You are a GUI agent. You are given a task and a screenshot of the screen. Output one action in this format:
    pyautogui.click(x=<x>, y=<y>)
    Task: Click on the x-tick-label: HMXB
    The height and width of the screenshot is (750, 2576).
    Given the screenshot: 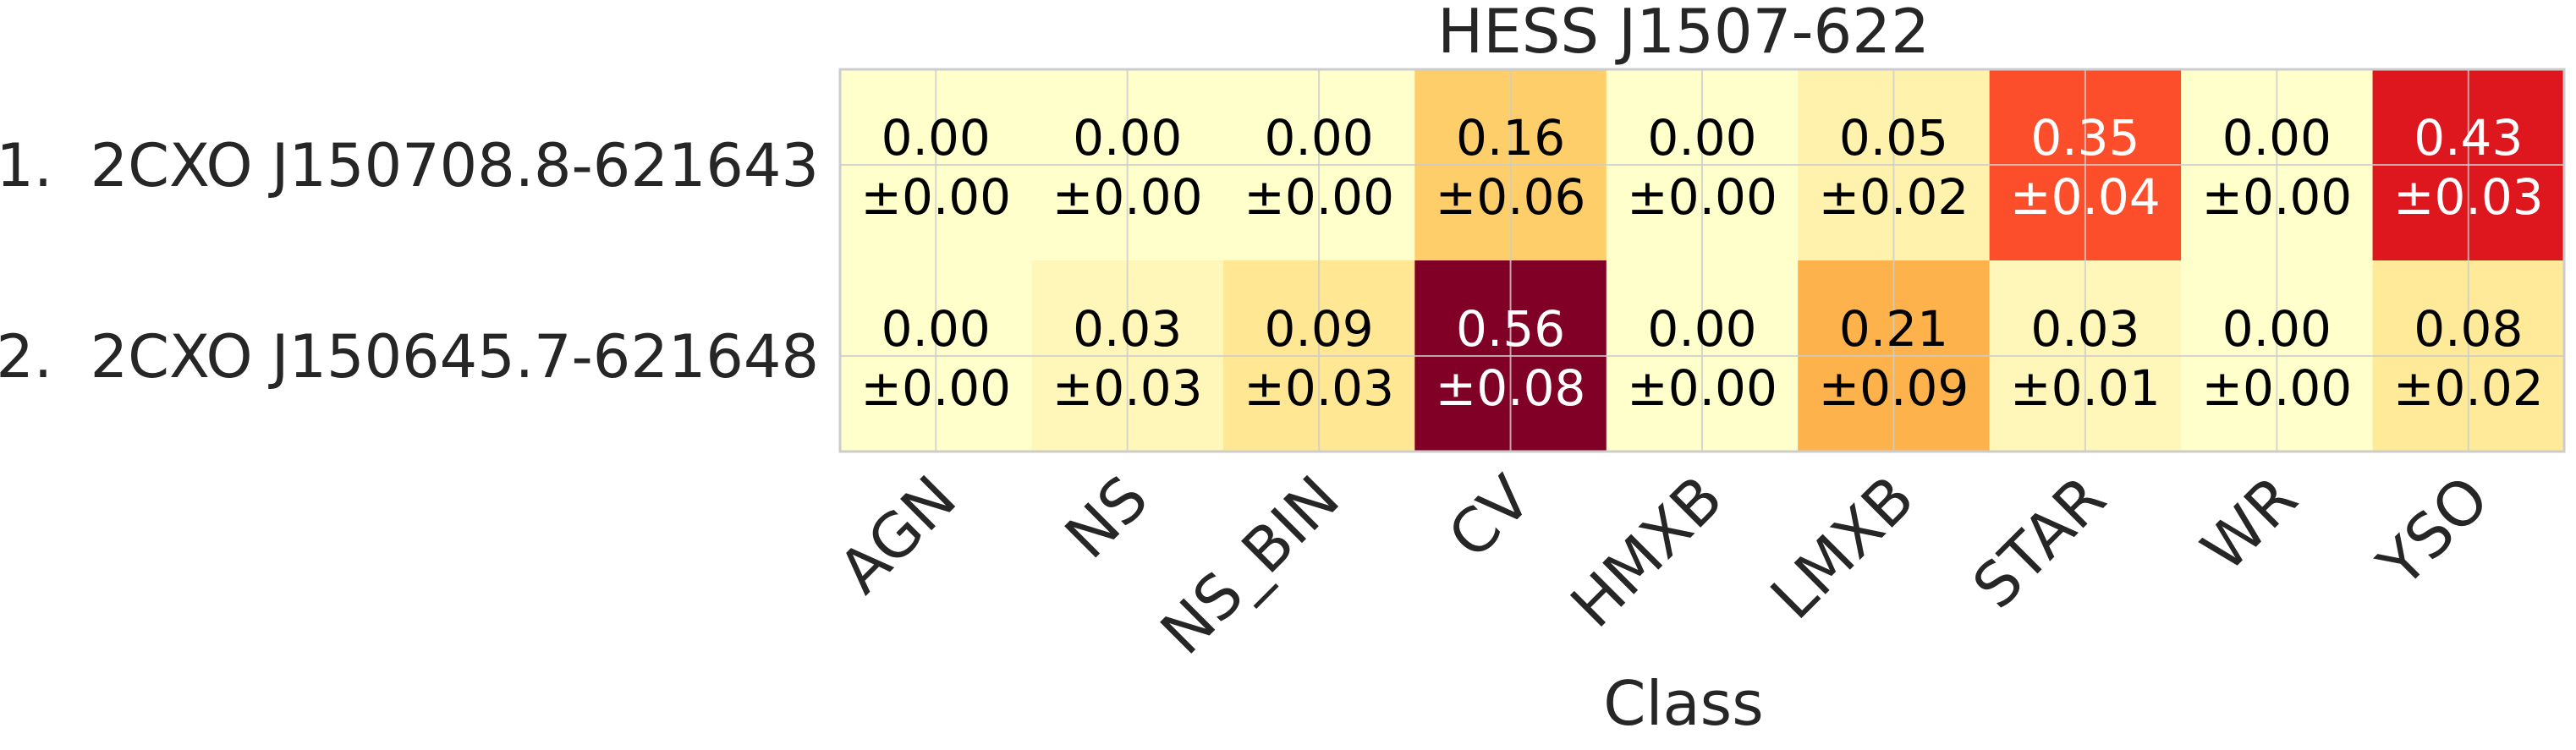 What is the action you would take?
    pyautogui.click(x=1646, y=552)
    